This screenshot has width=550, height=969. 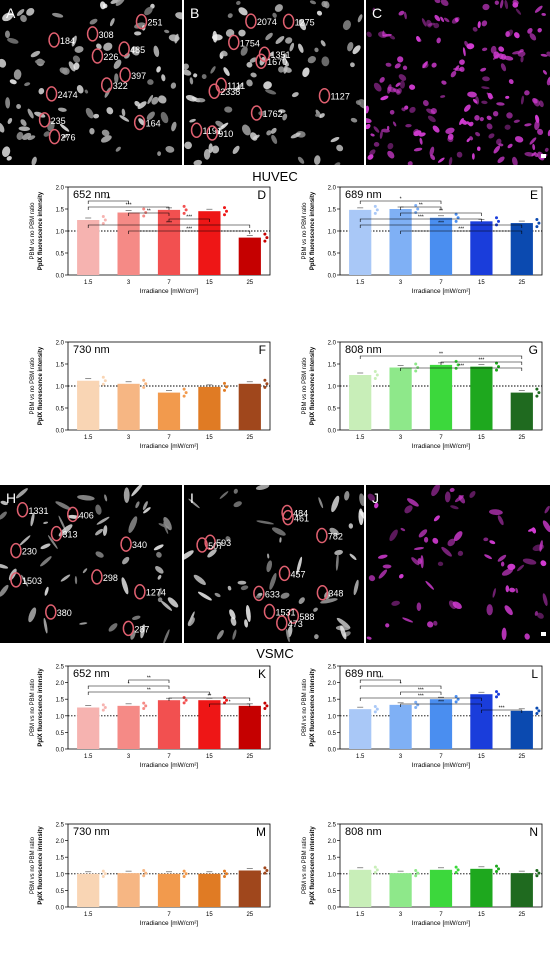 I want to click on cells-a: 308 226 2474 276 184 397 235 251 485 322 164, so click(x=91, y=82).